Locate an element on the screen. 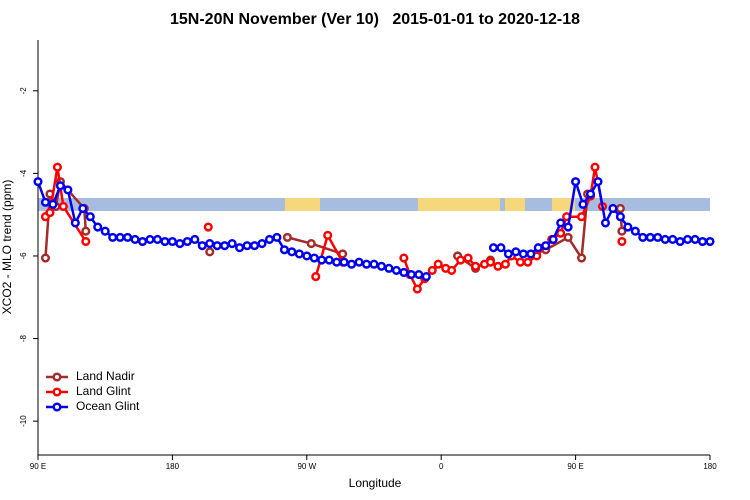 Image resolution: width=750 pixels, height=500 pixels. y-tick-label: -2 is located at coordinates (23, 91).